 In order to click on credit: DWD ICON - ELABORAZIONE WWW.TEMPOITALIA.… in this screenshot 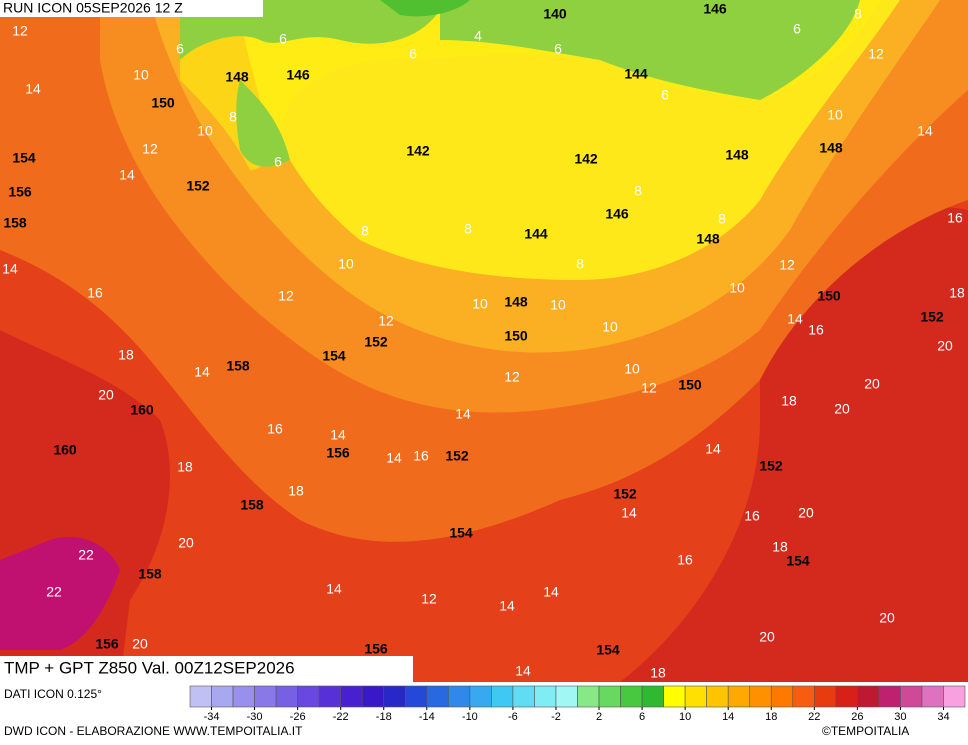, I will do `click(153, 731)`.